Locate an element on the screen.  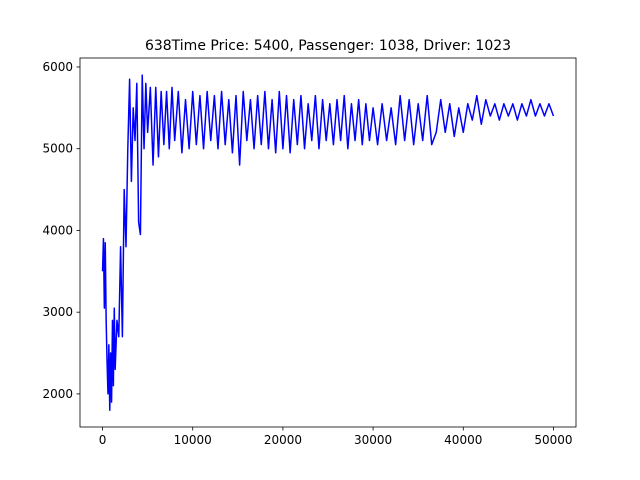
x-tick-label: 0 is located at coordinates (103, 440).